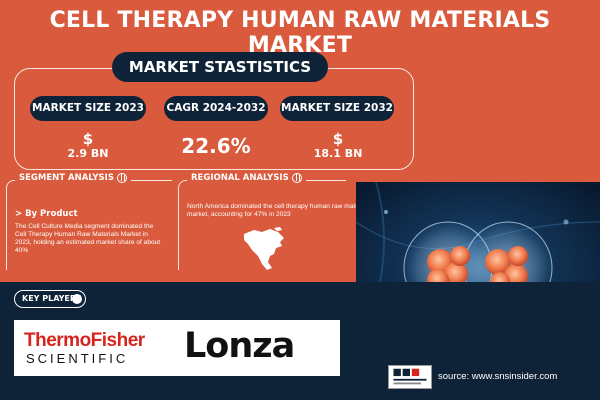  Describe the element at coordinates (216, 108) in the screenshot. I see `cagr-label: CAGR 2024-2032` at that location.